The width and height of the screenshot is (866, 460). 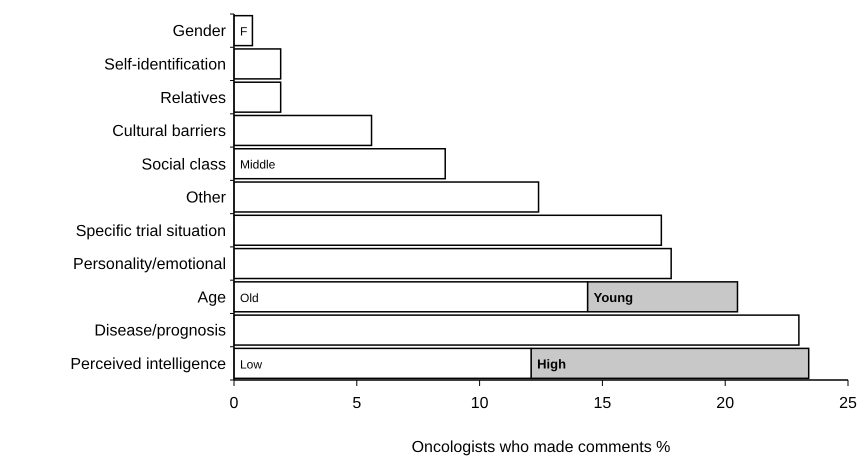 What do you see at coordinates (206, 198) in the screenshot?
I see `y-tick-label: Other` at bounding box center [206, 198].